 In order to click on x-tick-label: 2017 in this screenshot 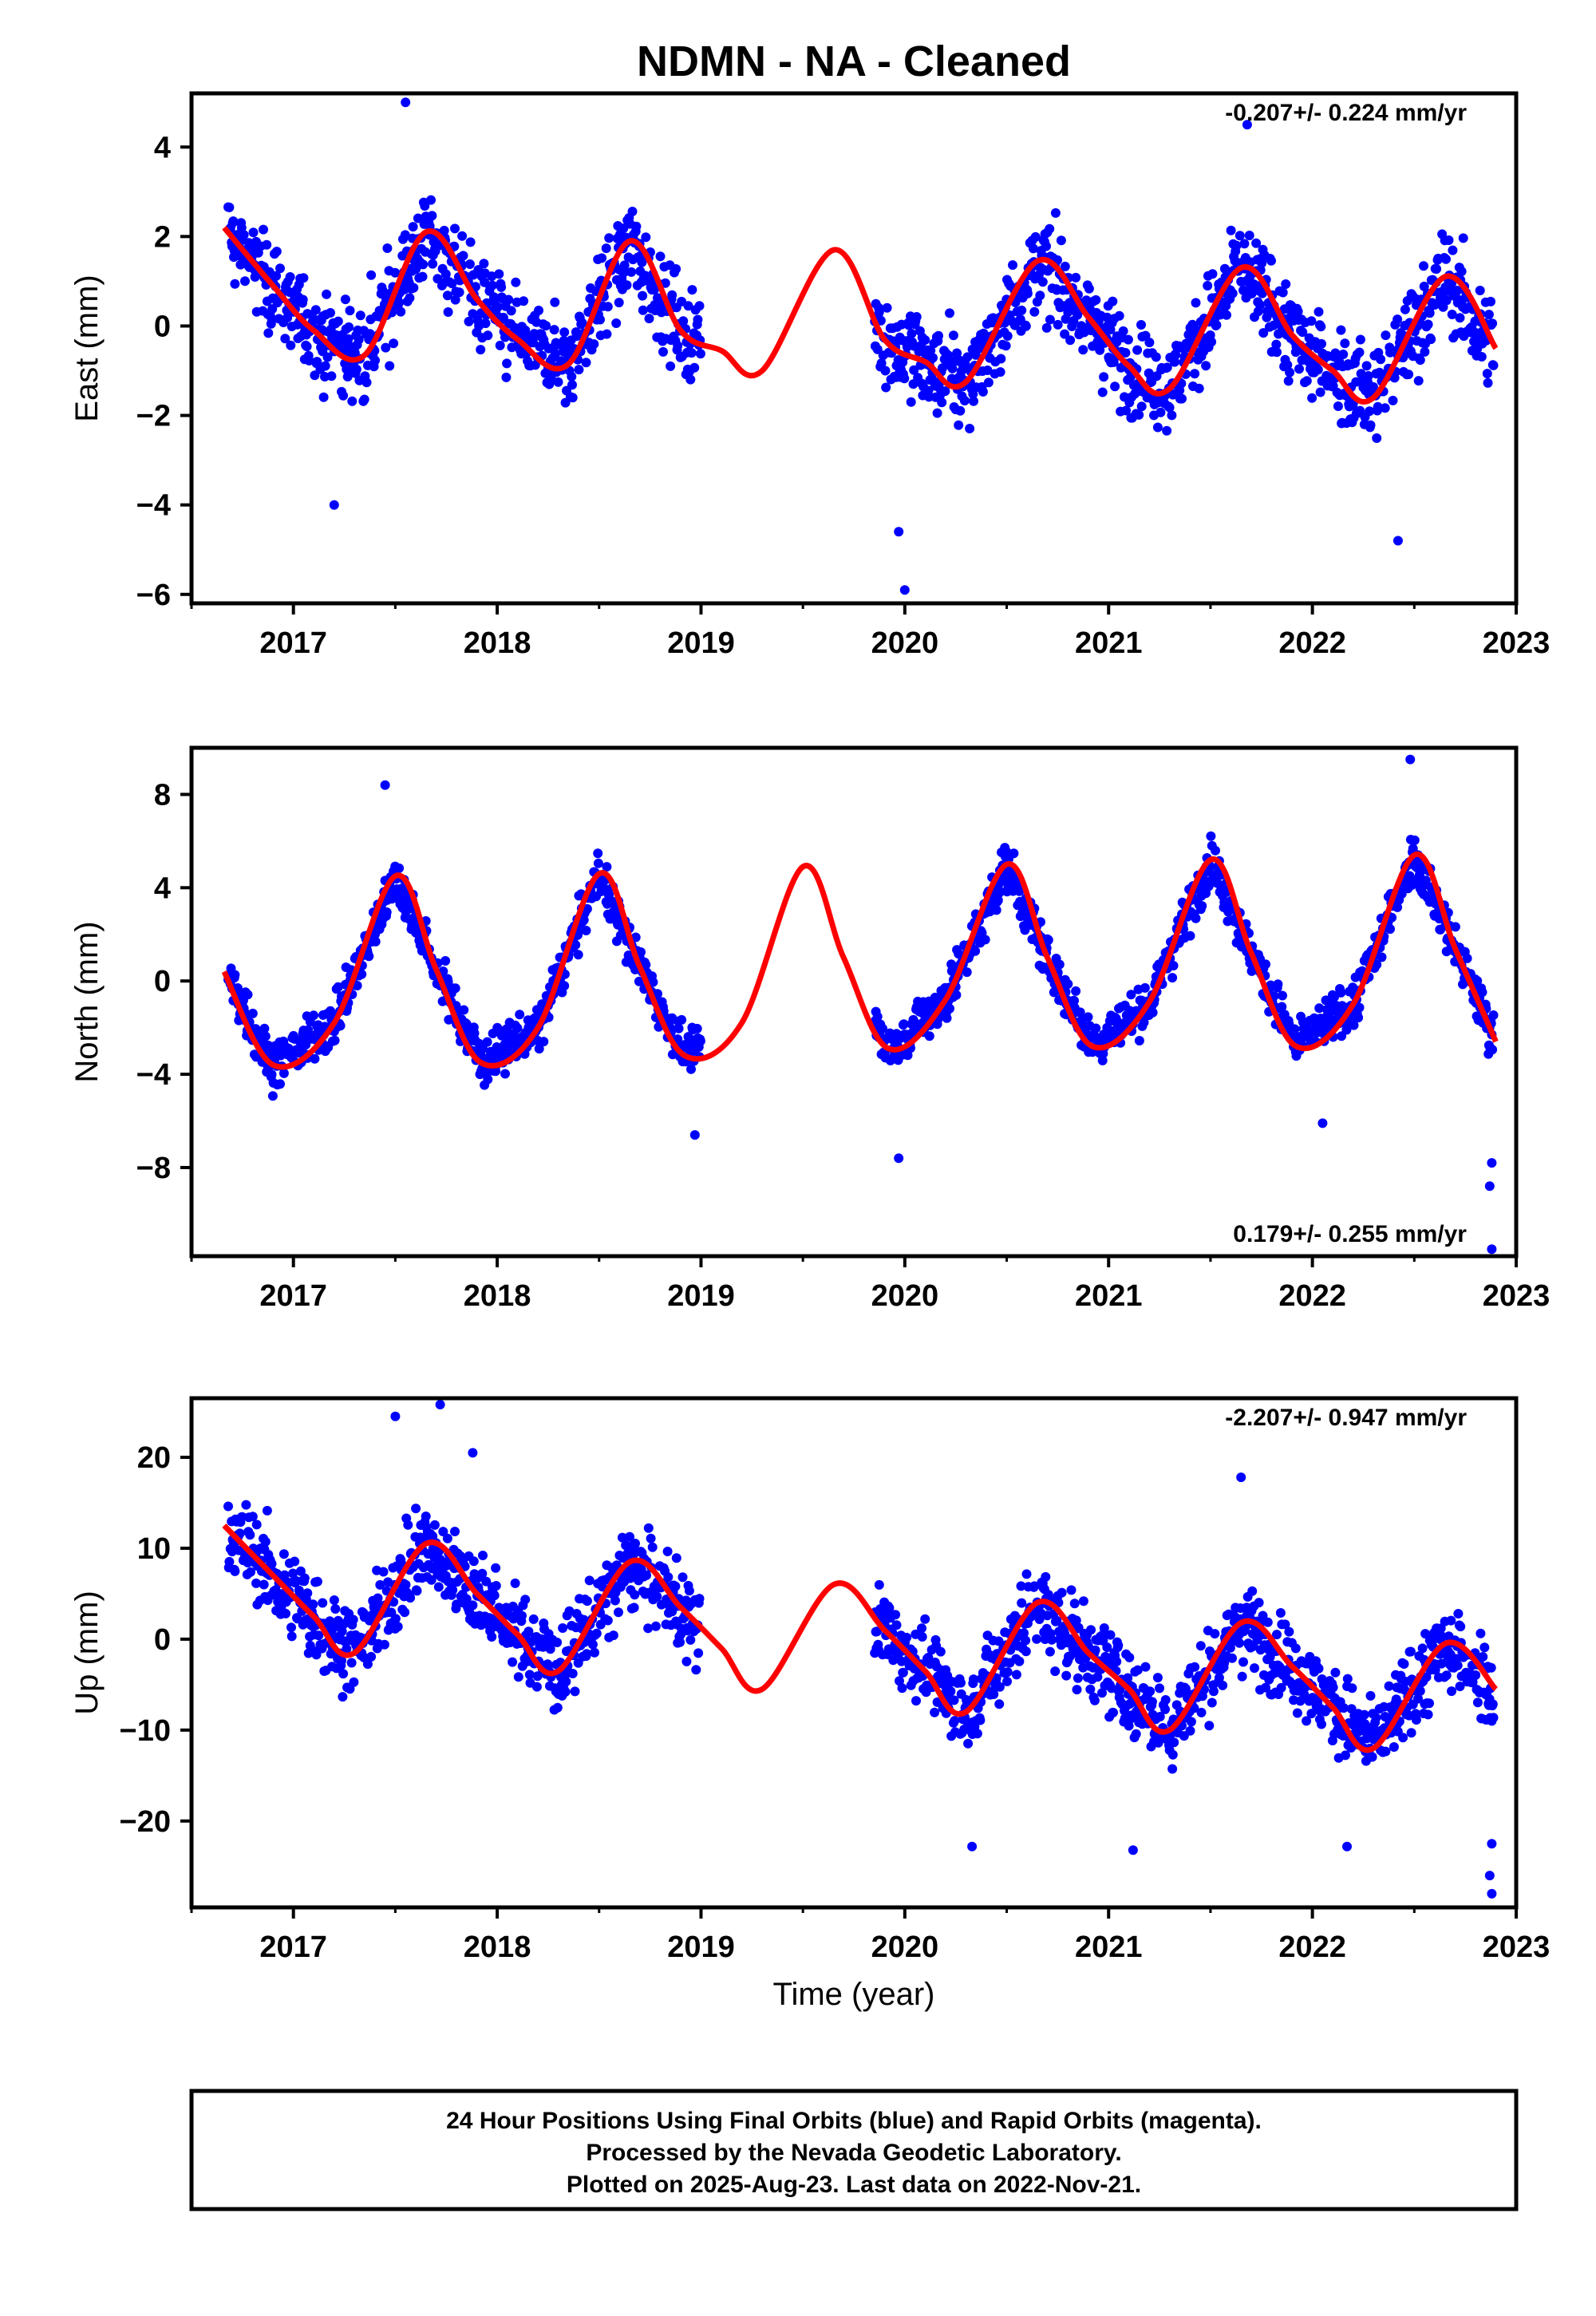, I will do `click(293, 643)`.